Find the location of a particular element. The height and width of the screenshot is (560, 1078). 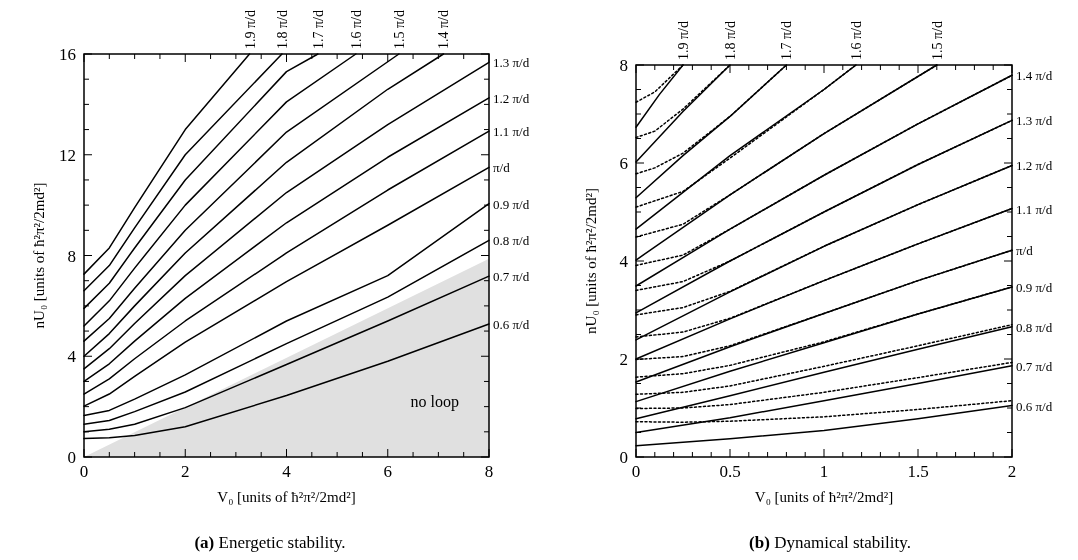

legend-label: 0.8 π/d is located at coordinates (1034, 327).